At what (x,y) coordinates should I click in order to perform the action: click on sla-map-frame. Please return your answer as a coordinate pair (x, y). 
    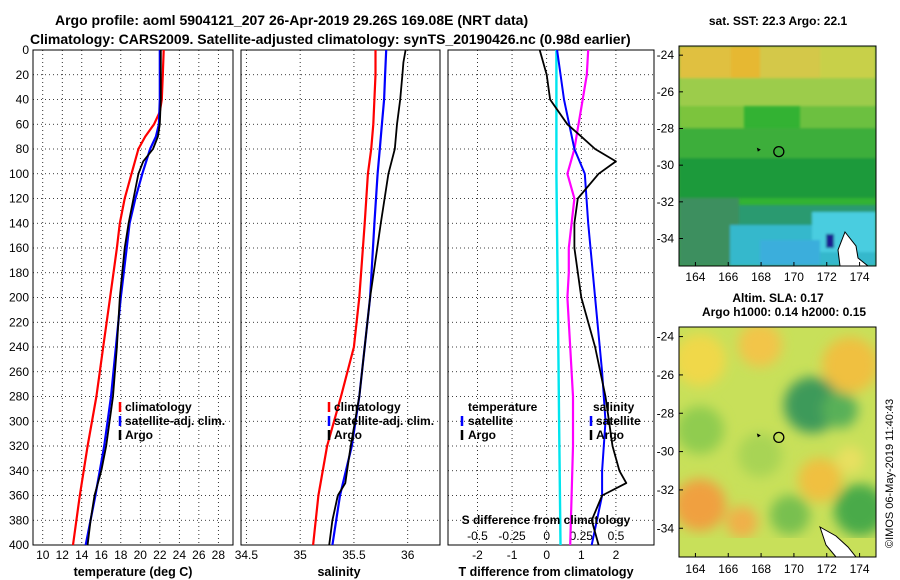
    Looking at the image, I should click on (777, 442).